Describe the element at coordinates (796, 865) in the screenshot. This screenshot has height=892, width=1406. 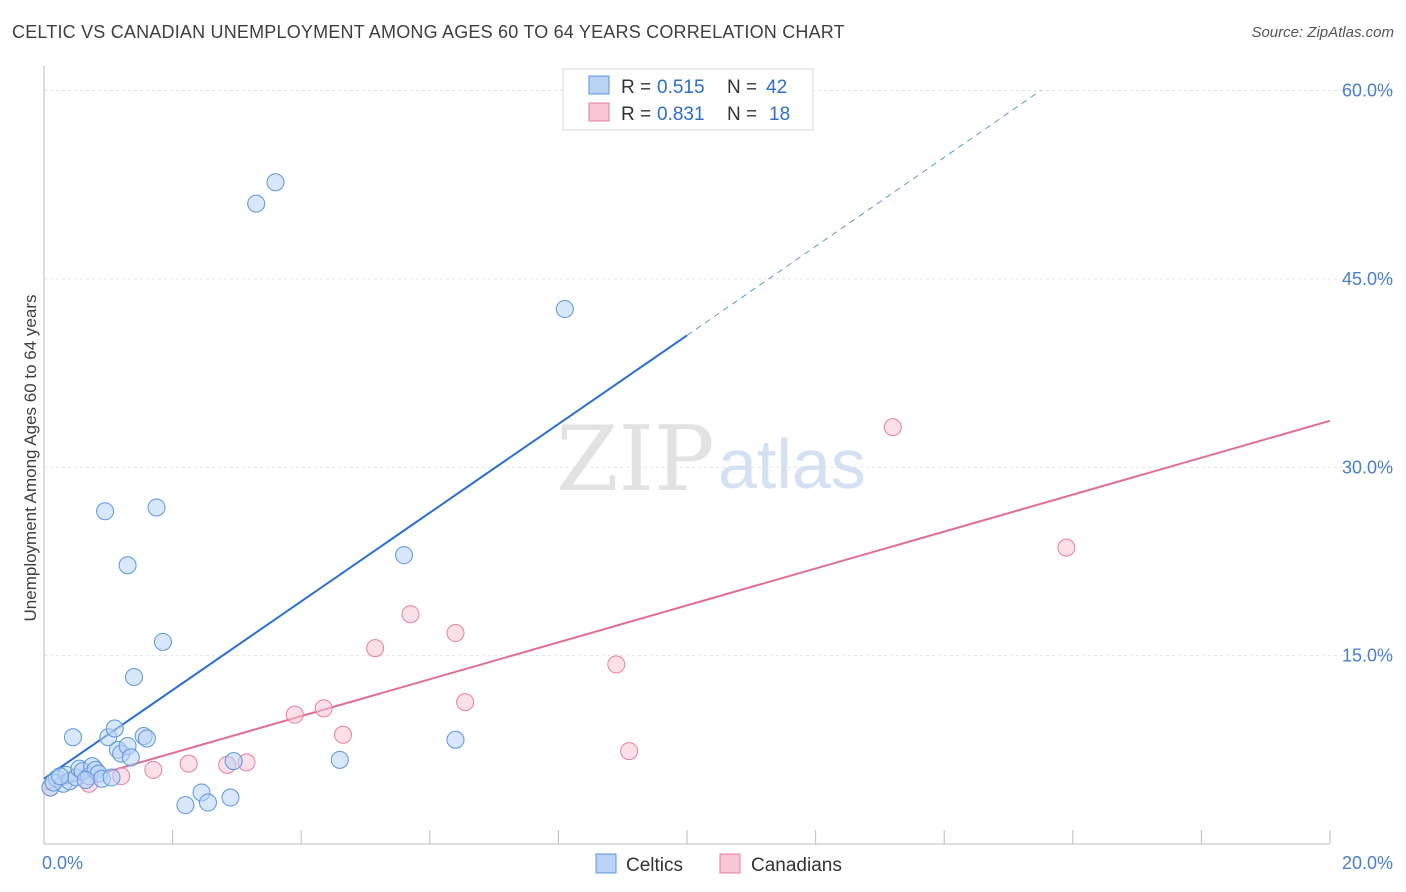
I see `bottom-legend-canadians: Canadians` at that location.